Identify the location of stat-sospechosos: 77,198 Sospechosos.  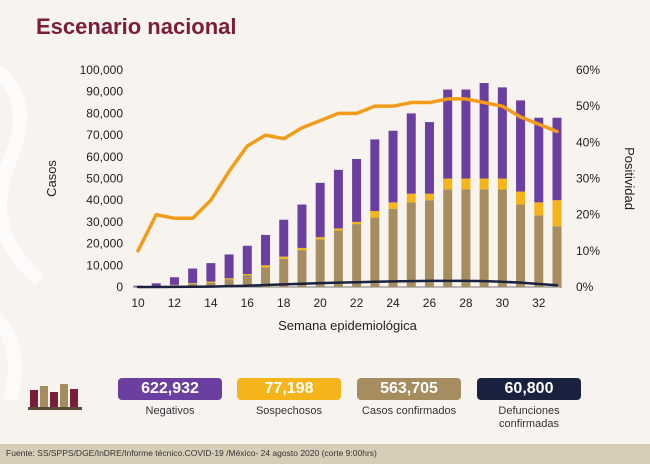
(289, 398).